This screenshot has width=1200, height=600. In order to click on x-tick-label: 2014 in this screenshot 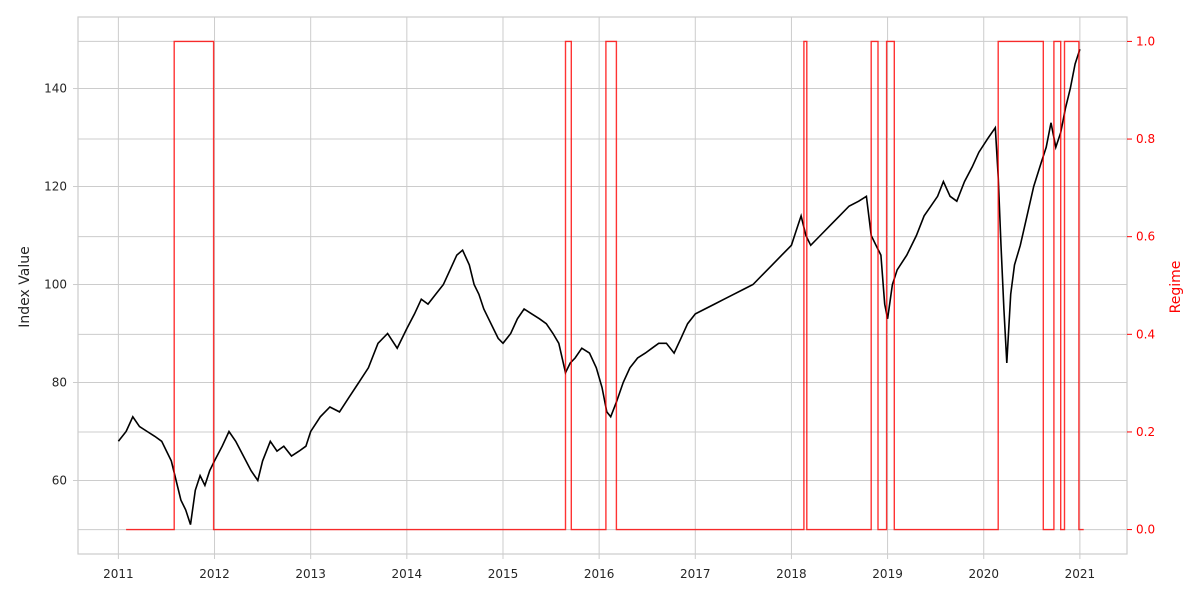, I will do `click(407, 574)`.